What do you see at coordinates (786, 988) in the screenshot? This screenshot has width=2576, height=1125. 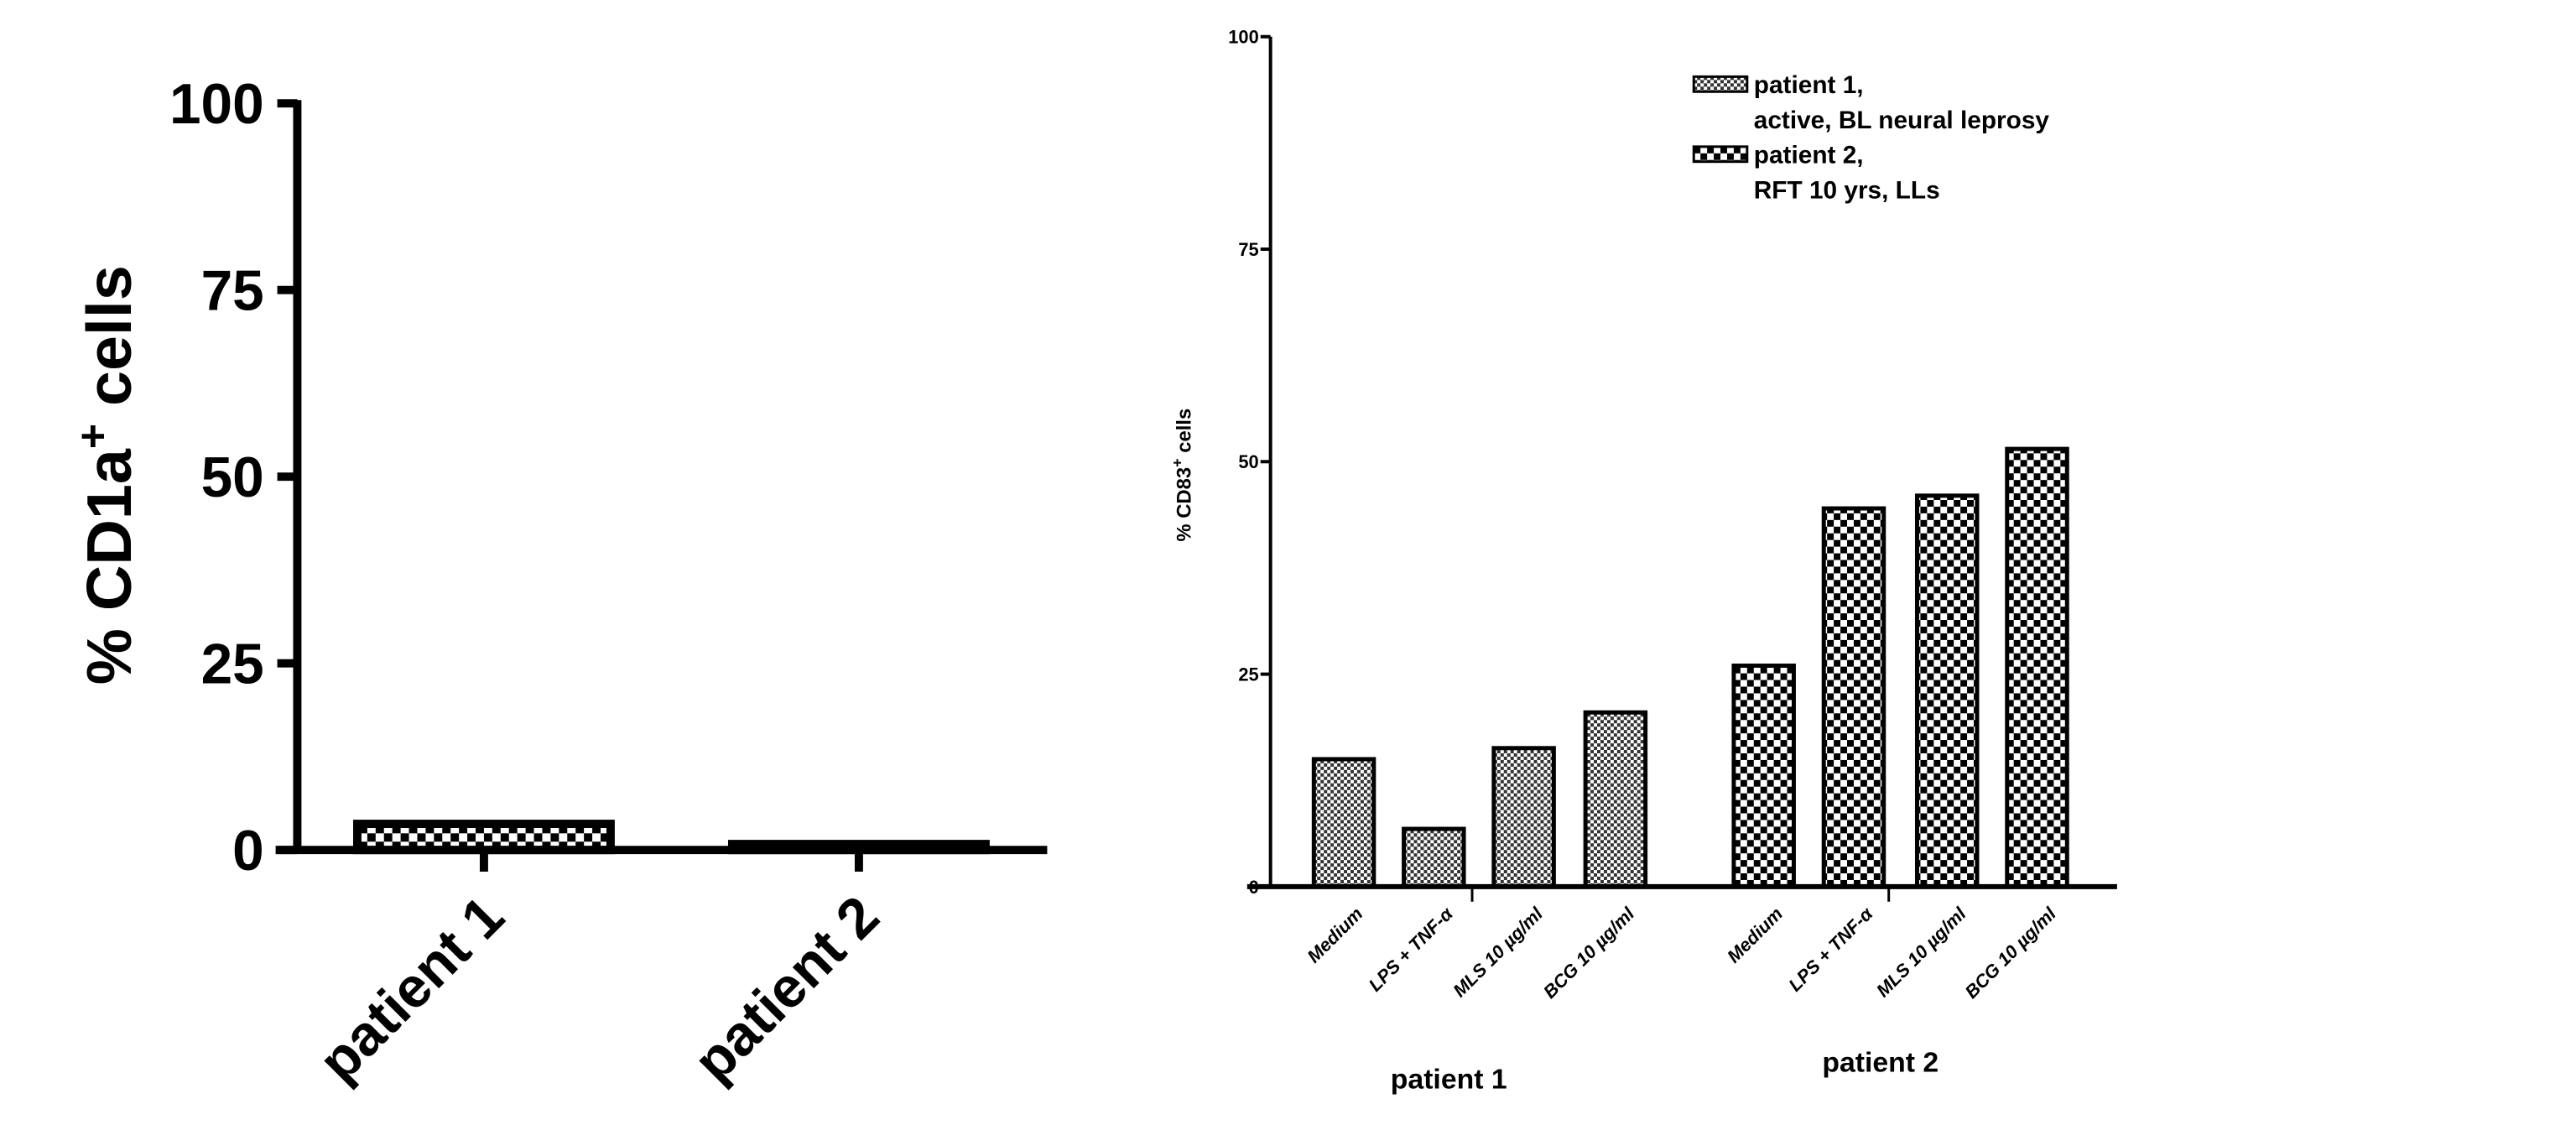 I see `x-tick-label: patient 2` at bounding box center [786, 988].